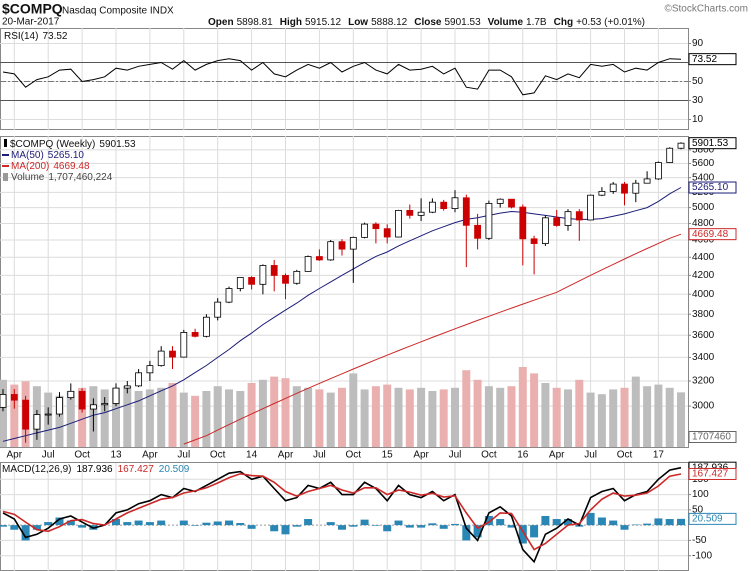 This screenshot has height=571, width=751. Describe the element at coordinates (703, 177) in the screenshot. I see `y-tick-label: 5400` at that location.